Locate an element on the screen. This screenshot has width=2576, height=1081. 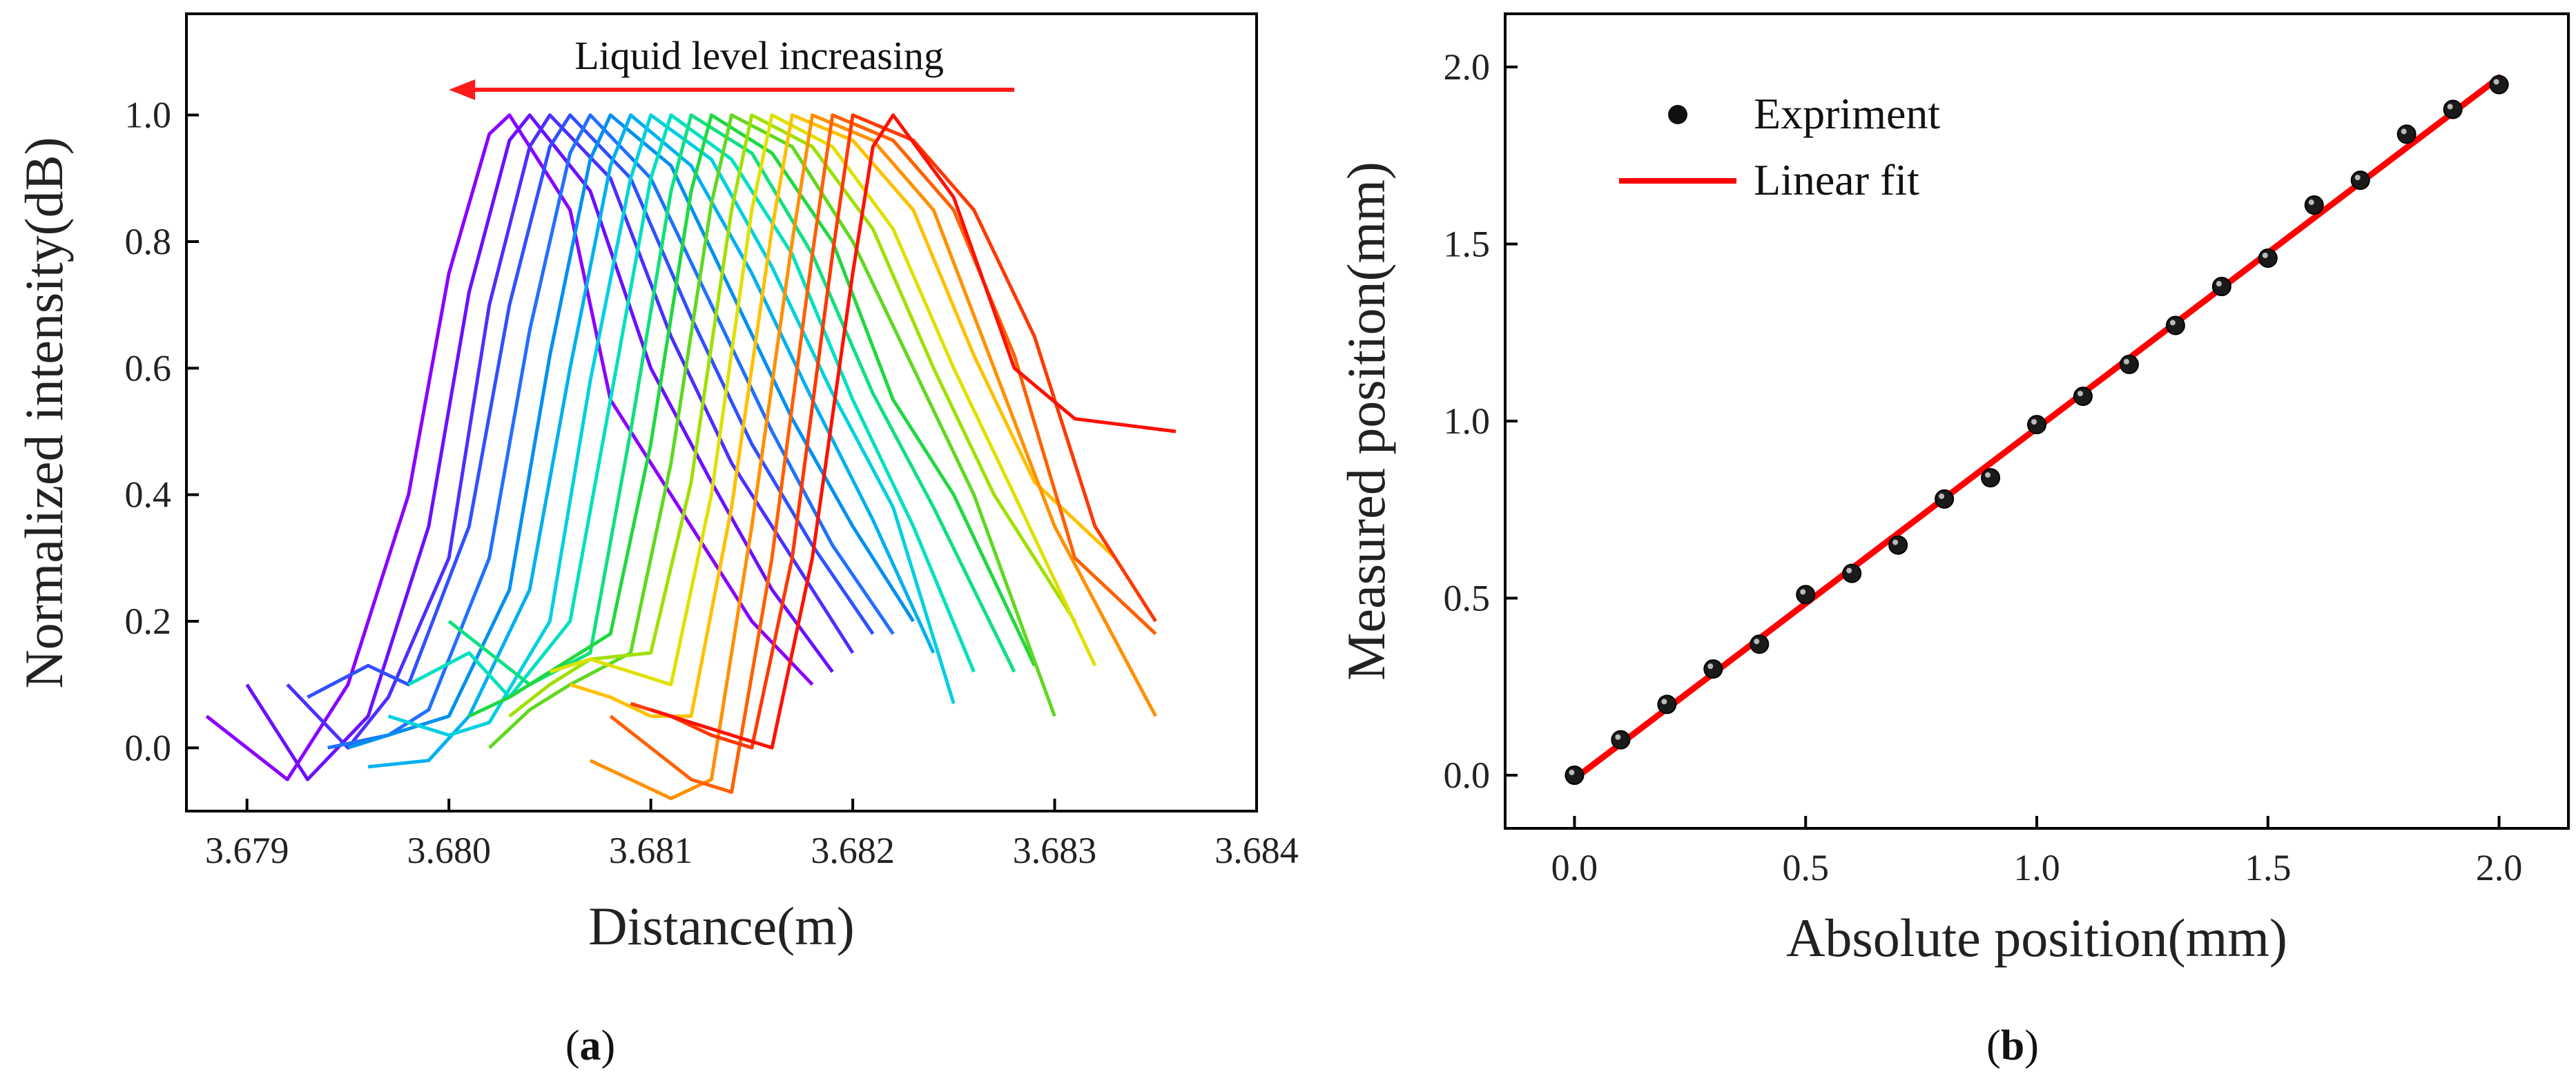
x-tick-label: 3.679 is located at coordinates (247, 850).